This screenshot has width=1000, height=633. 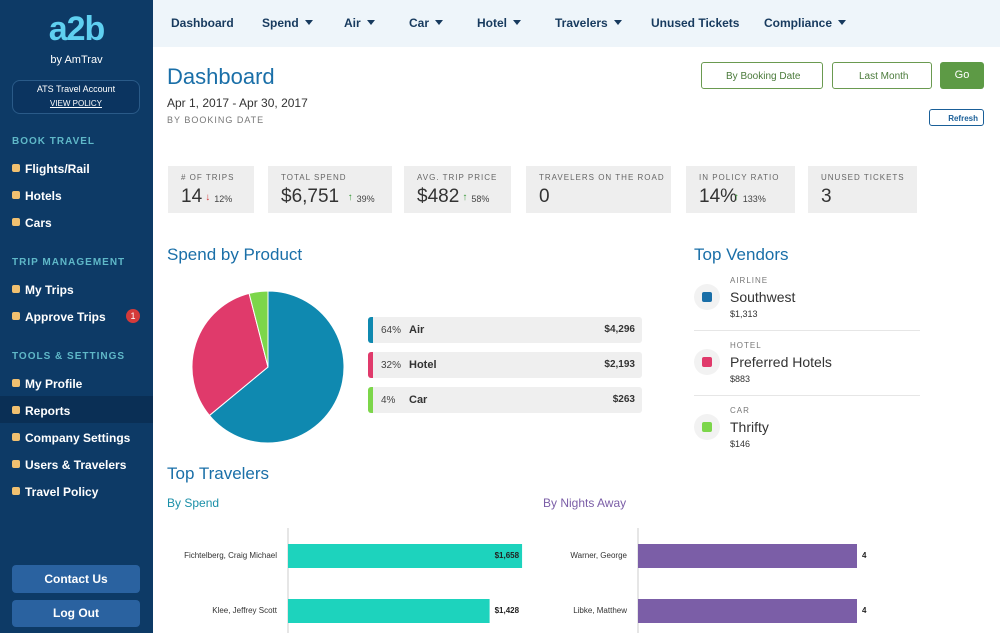 I want to click on kpi-change: 58%, so click(x=480, y=199).